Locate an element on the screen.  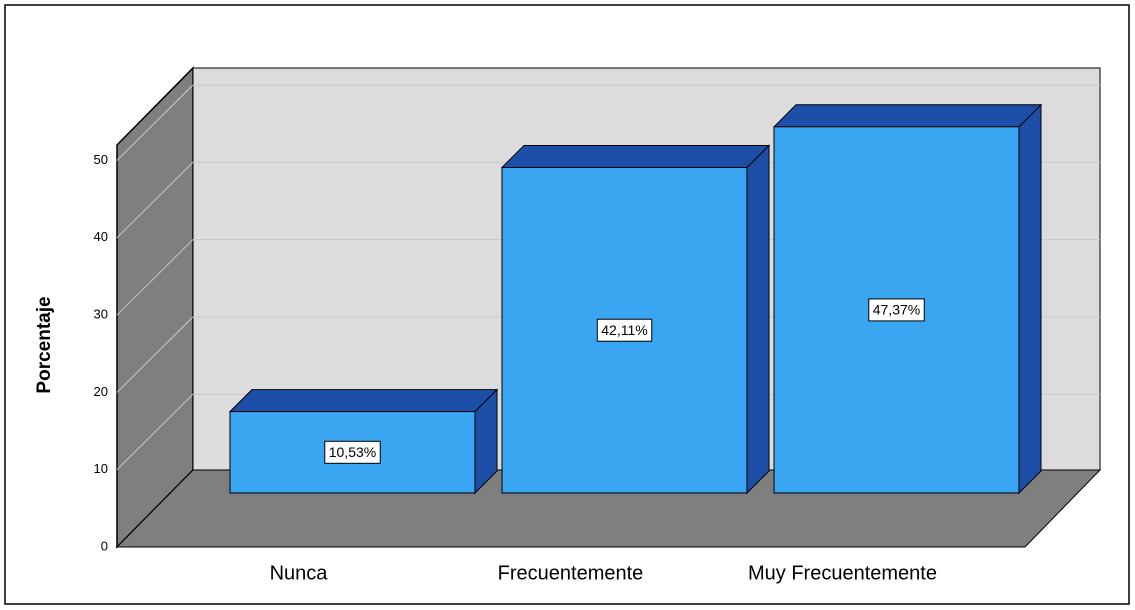
left-wall is located at coordinates (155, 307).